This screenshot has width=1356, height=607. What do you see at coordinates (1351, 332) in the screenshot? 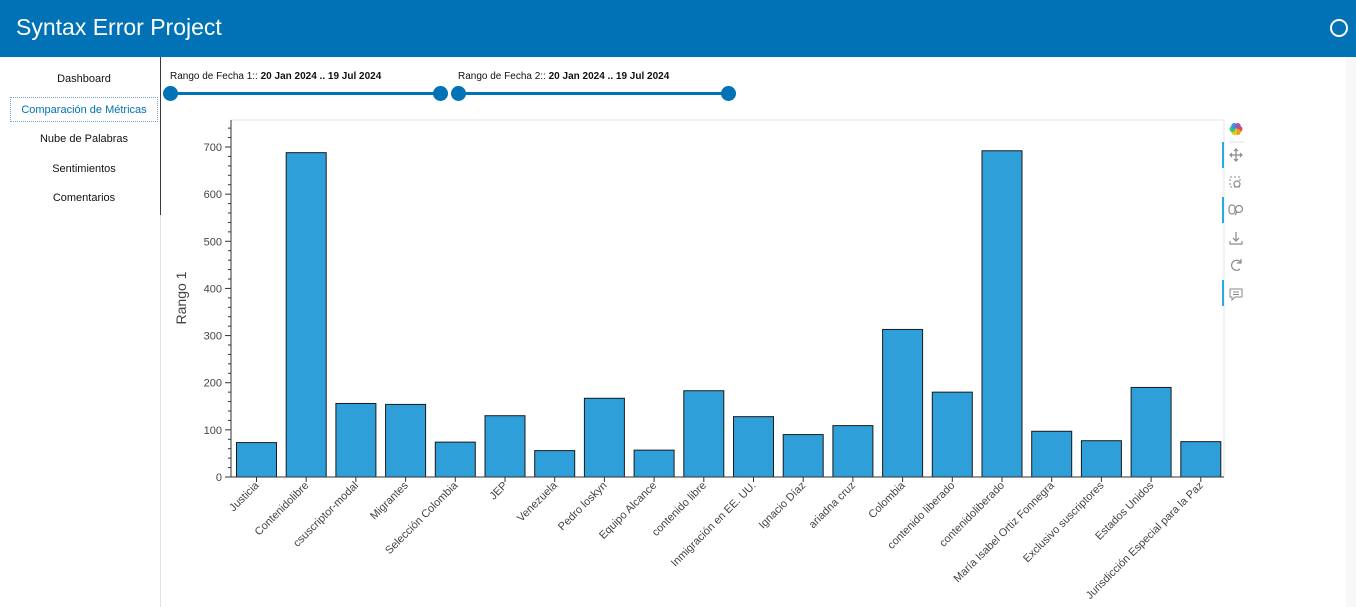
I see `page-scrollbar` at bounding box center [1351, 332].